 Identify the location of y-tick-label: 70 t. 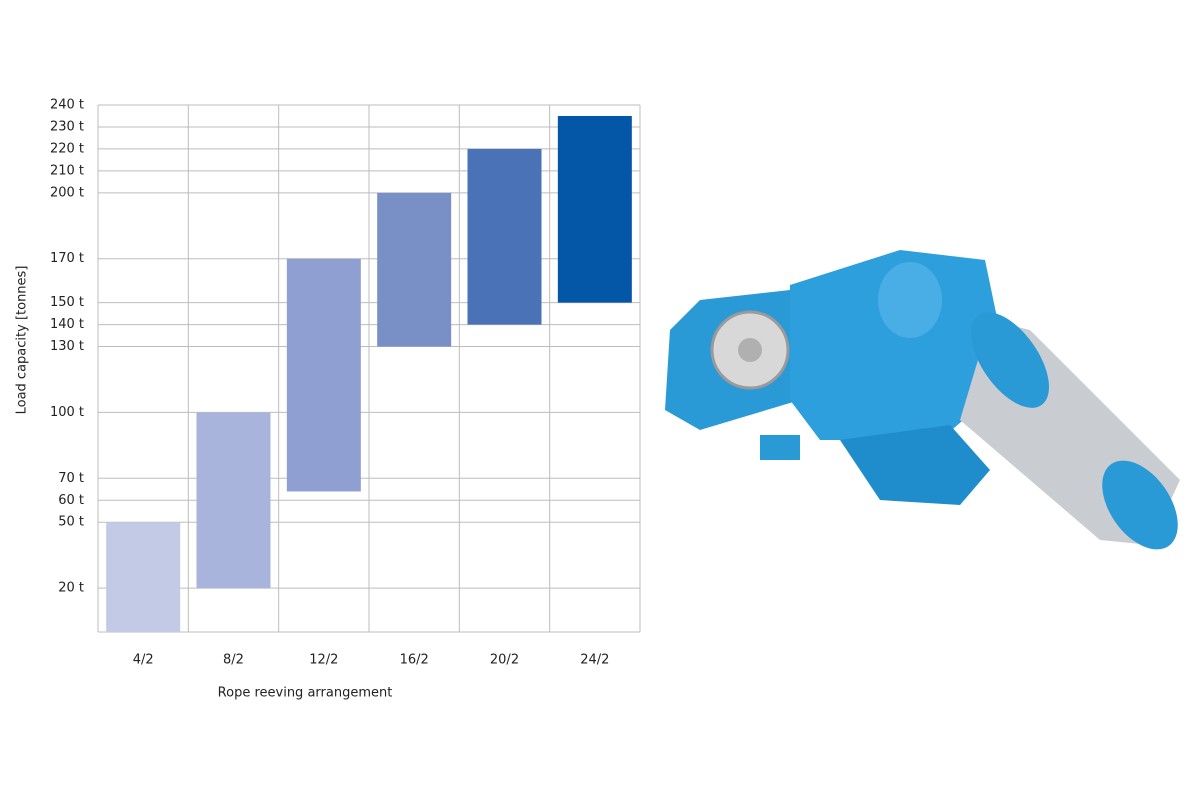
(71, 478).